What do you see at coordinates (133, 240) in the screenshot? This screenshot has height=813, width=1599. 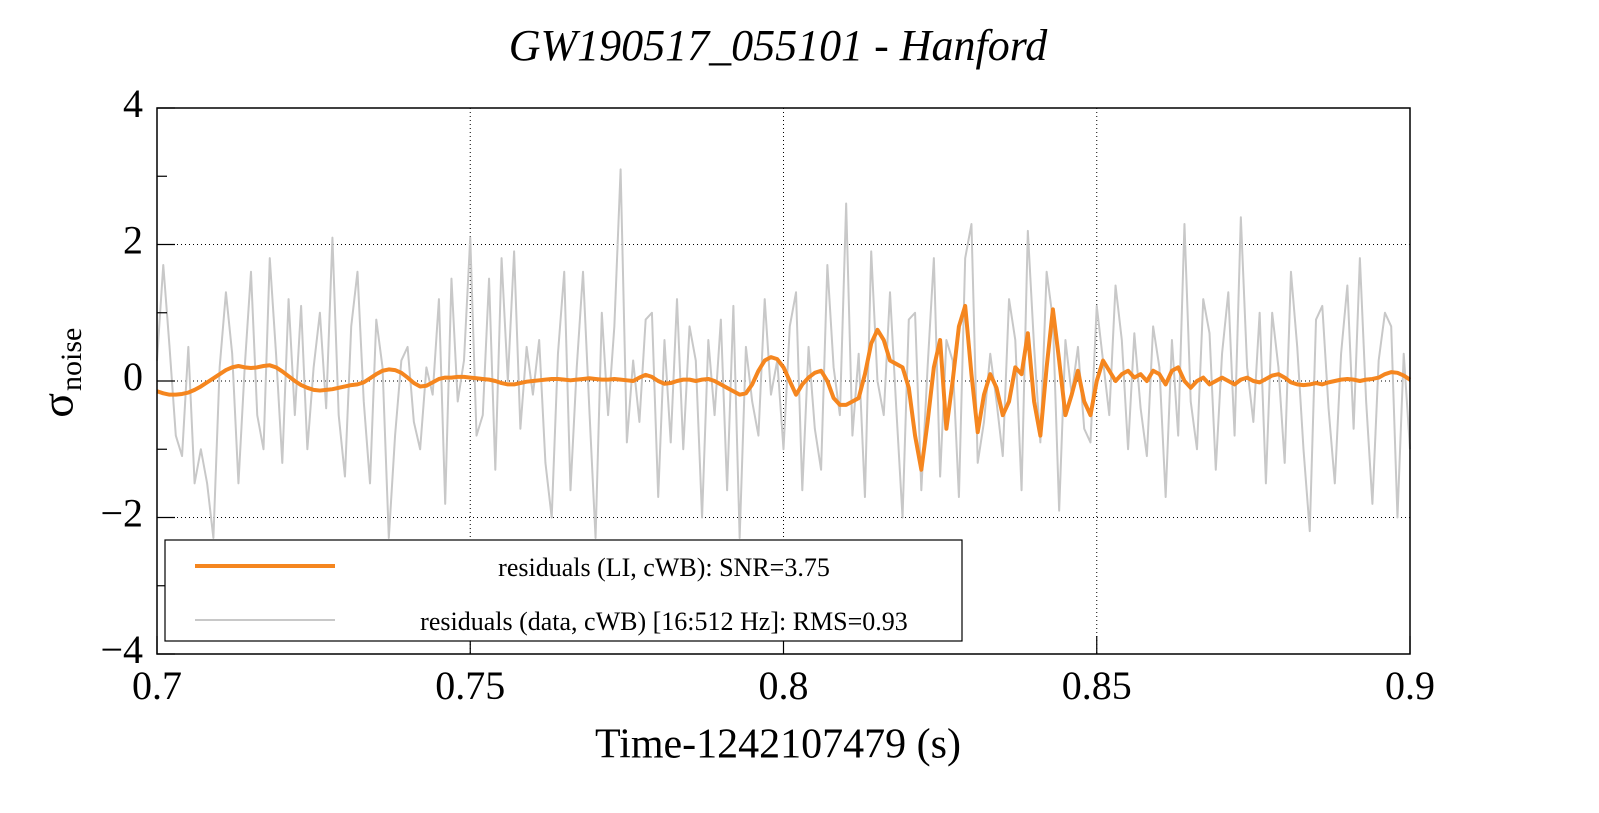 I see `y-tick-label: 2` at bounding box center [133, 240].